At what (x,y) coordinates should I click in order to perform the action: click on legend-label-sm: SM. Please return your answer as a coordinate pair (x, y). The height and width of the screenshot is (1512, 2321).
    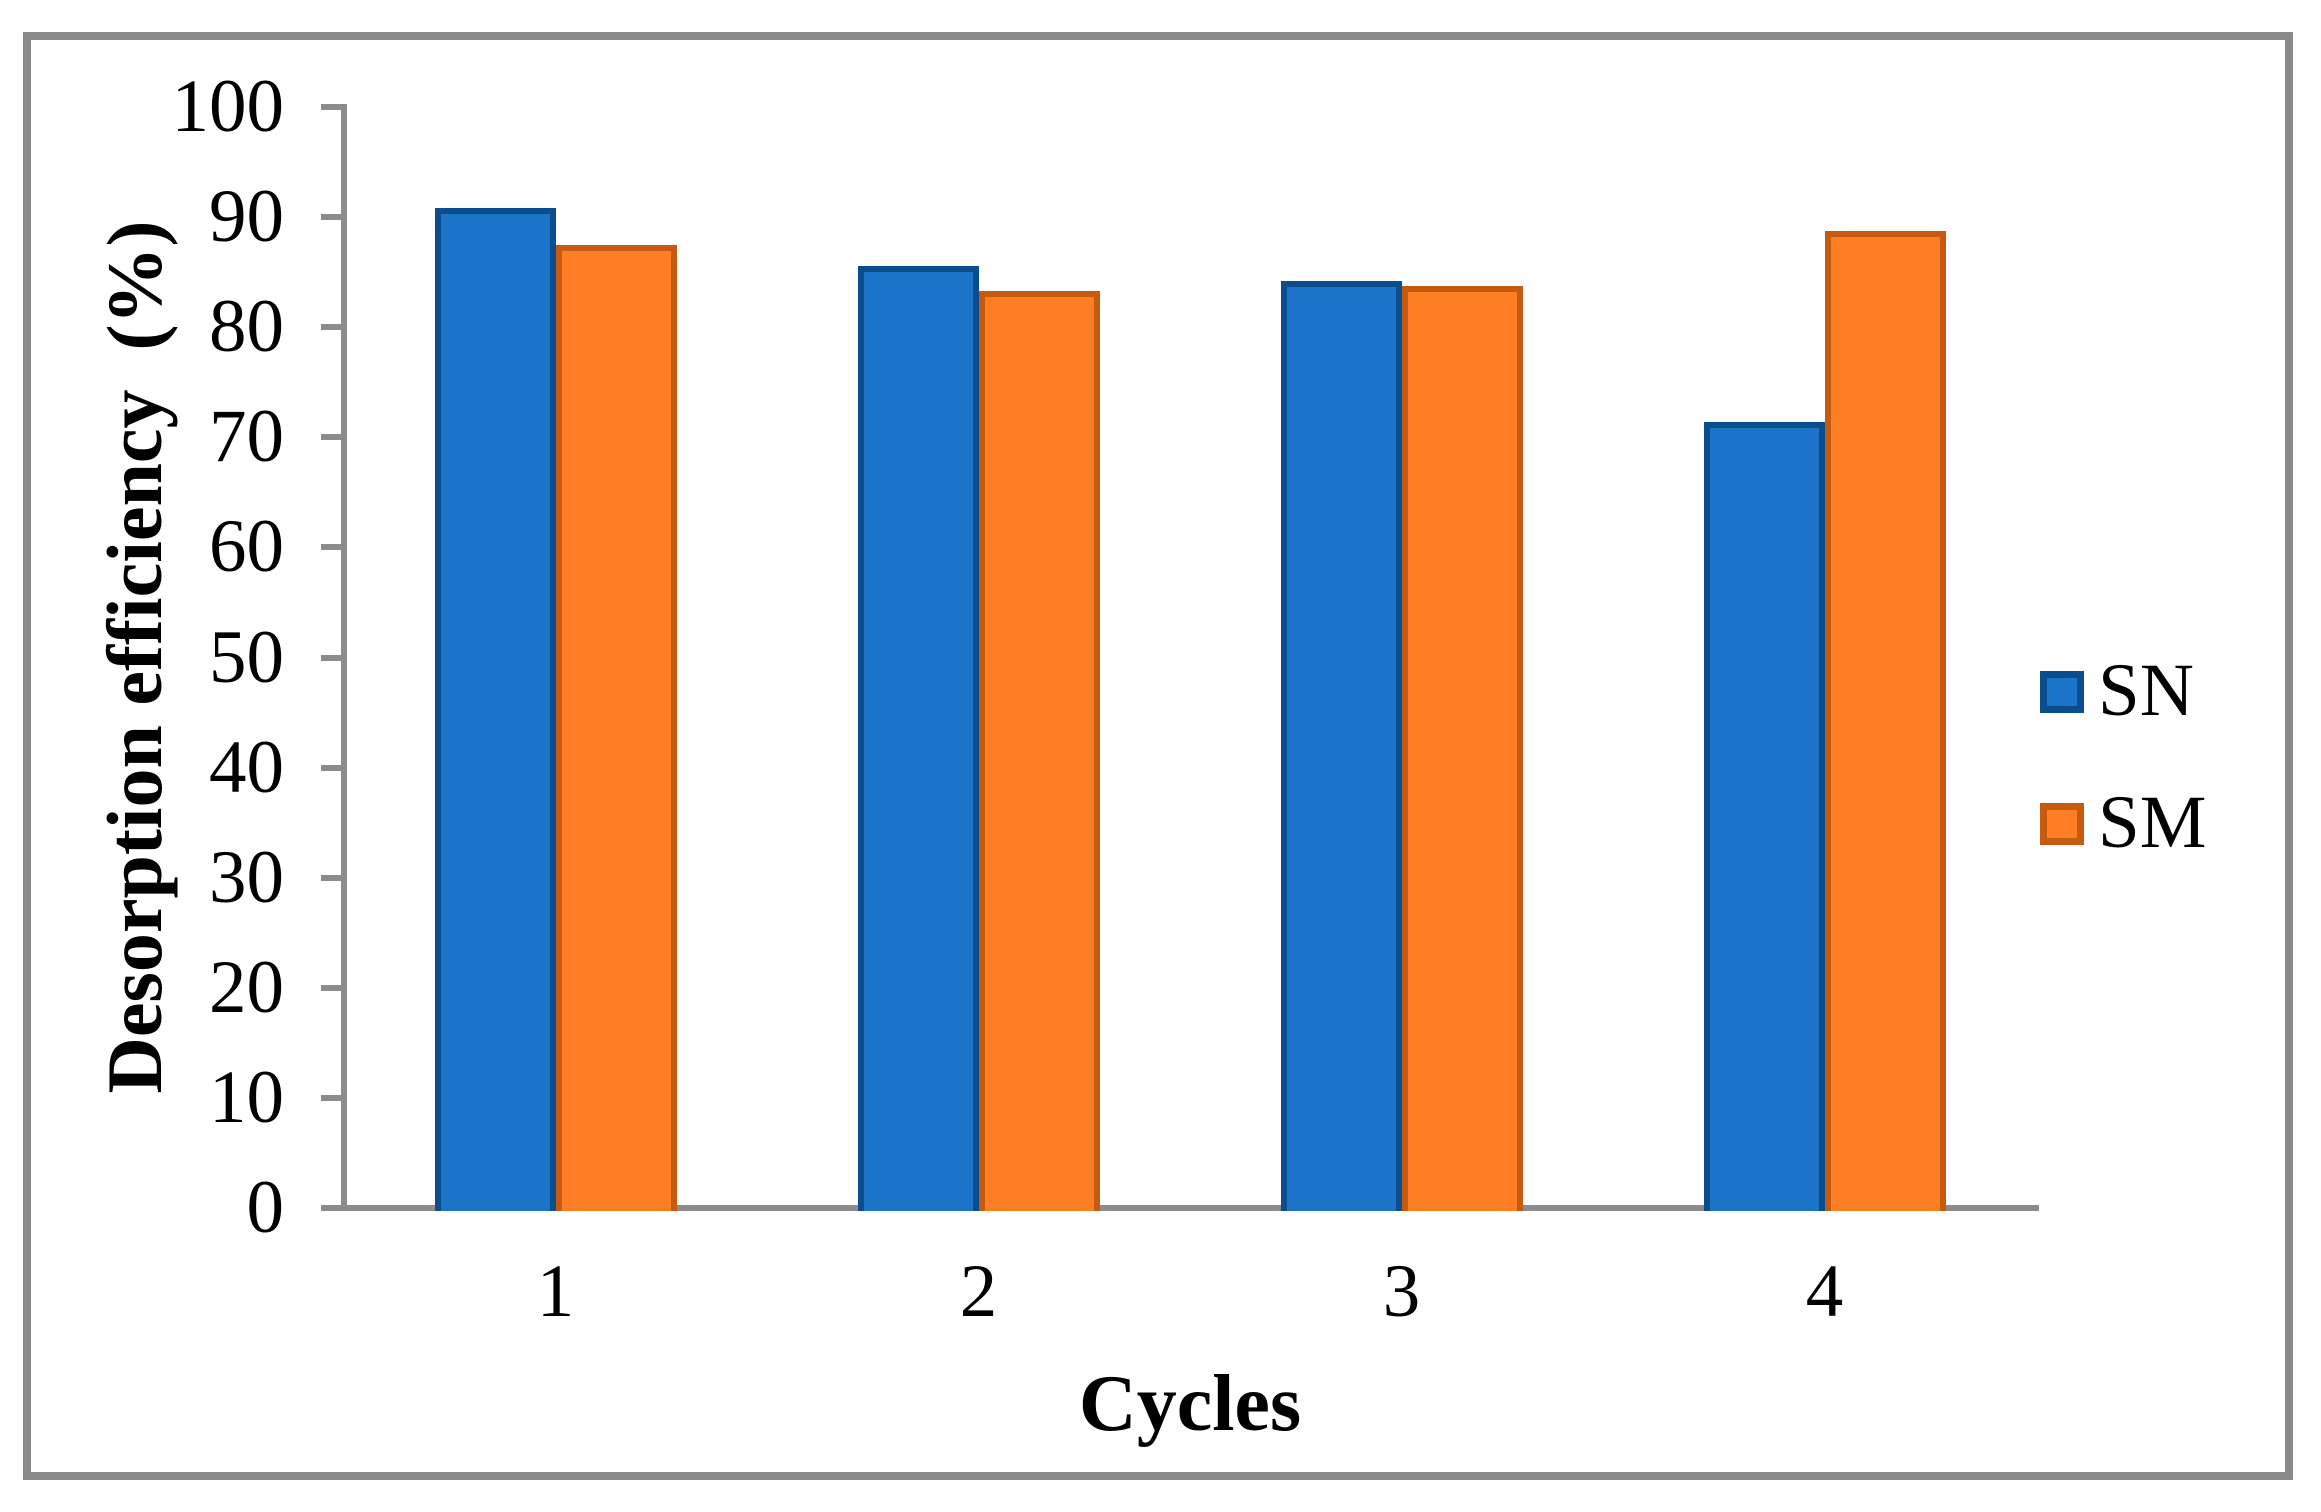
    Looking at the image, I should click on (2152, 822).